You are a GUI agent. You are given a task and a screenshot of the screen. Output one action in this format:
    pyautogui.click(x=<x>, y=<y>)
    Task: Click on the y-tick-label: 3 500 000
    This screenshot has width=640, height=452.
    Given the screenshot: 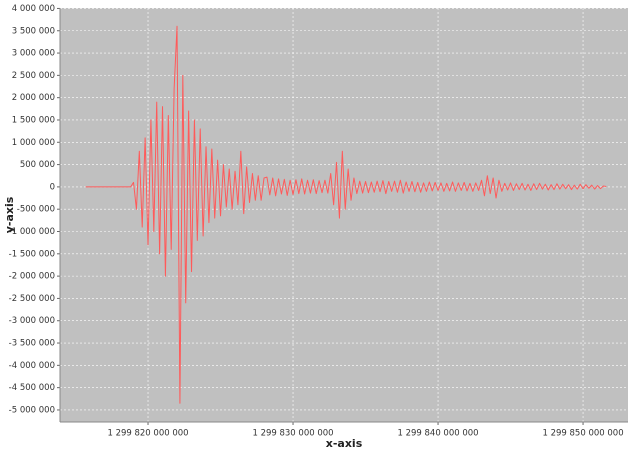 What is the action you would take?
    pyautogui.click(x=33, y=31)
    